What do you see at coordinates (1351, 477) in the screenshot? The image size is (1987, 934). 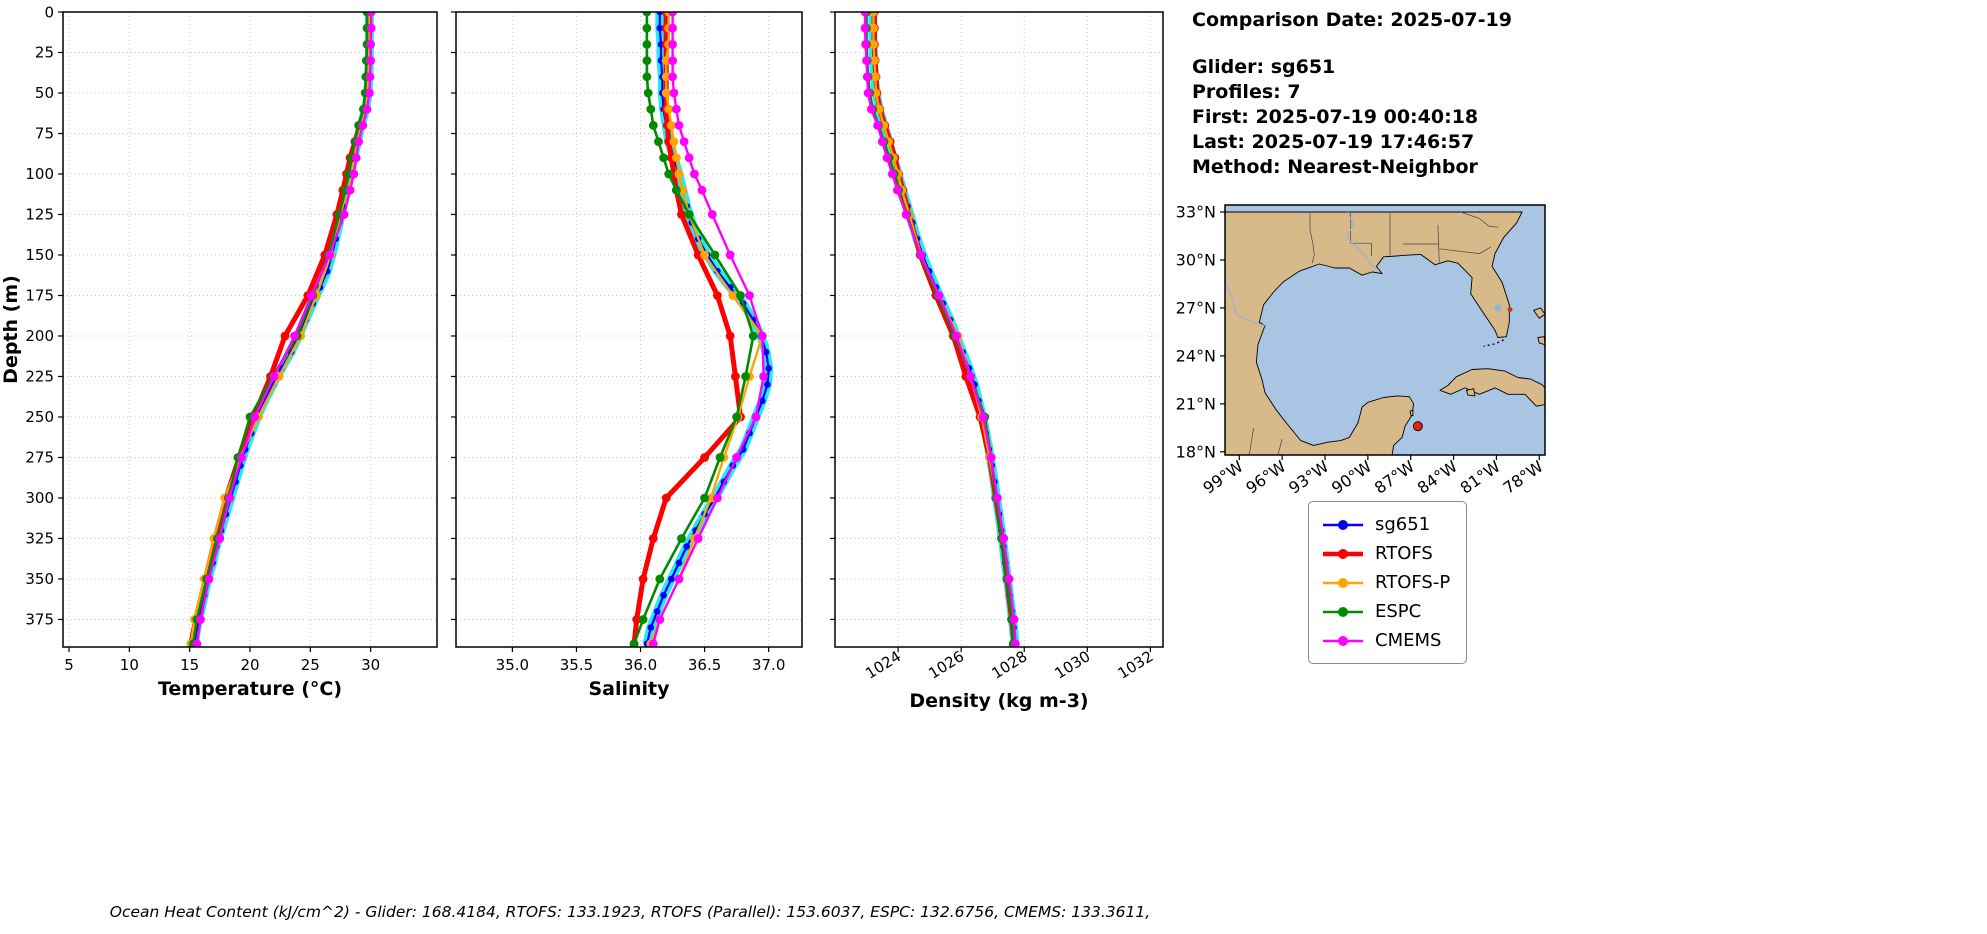 I see `lon-tick-label: 90°W` at bounding box center [1351, 477].